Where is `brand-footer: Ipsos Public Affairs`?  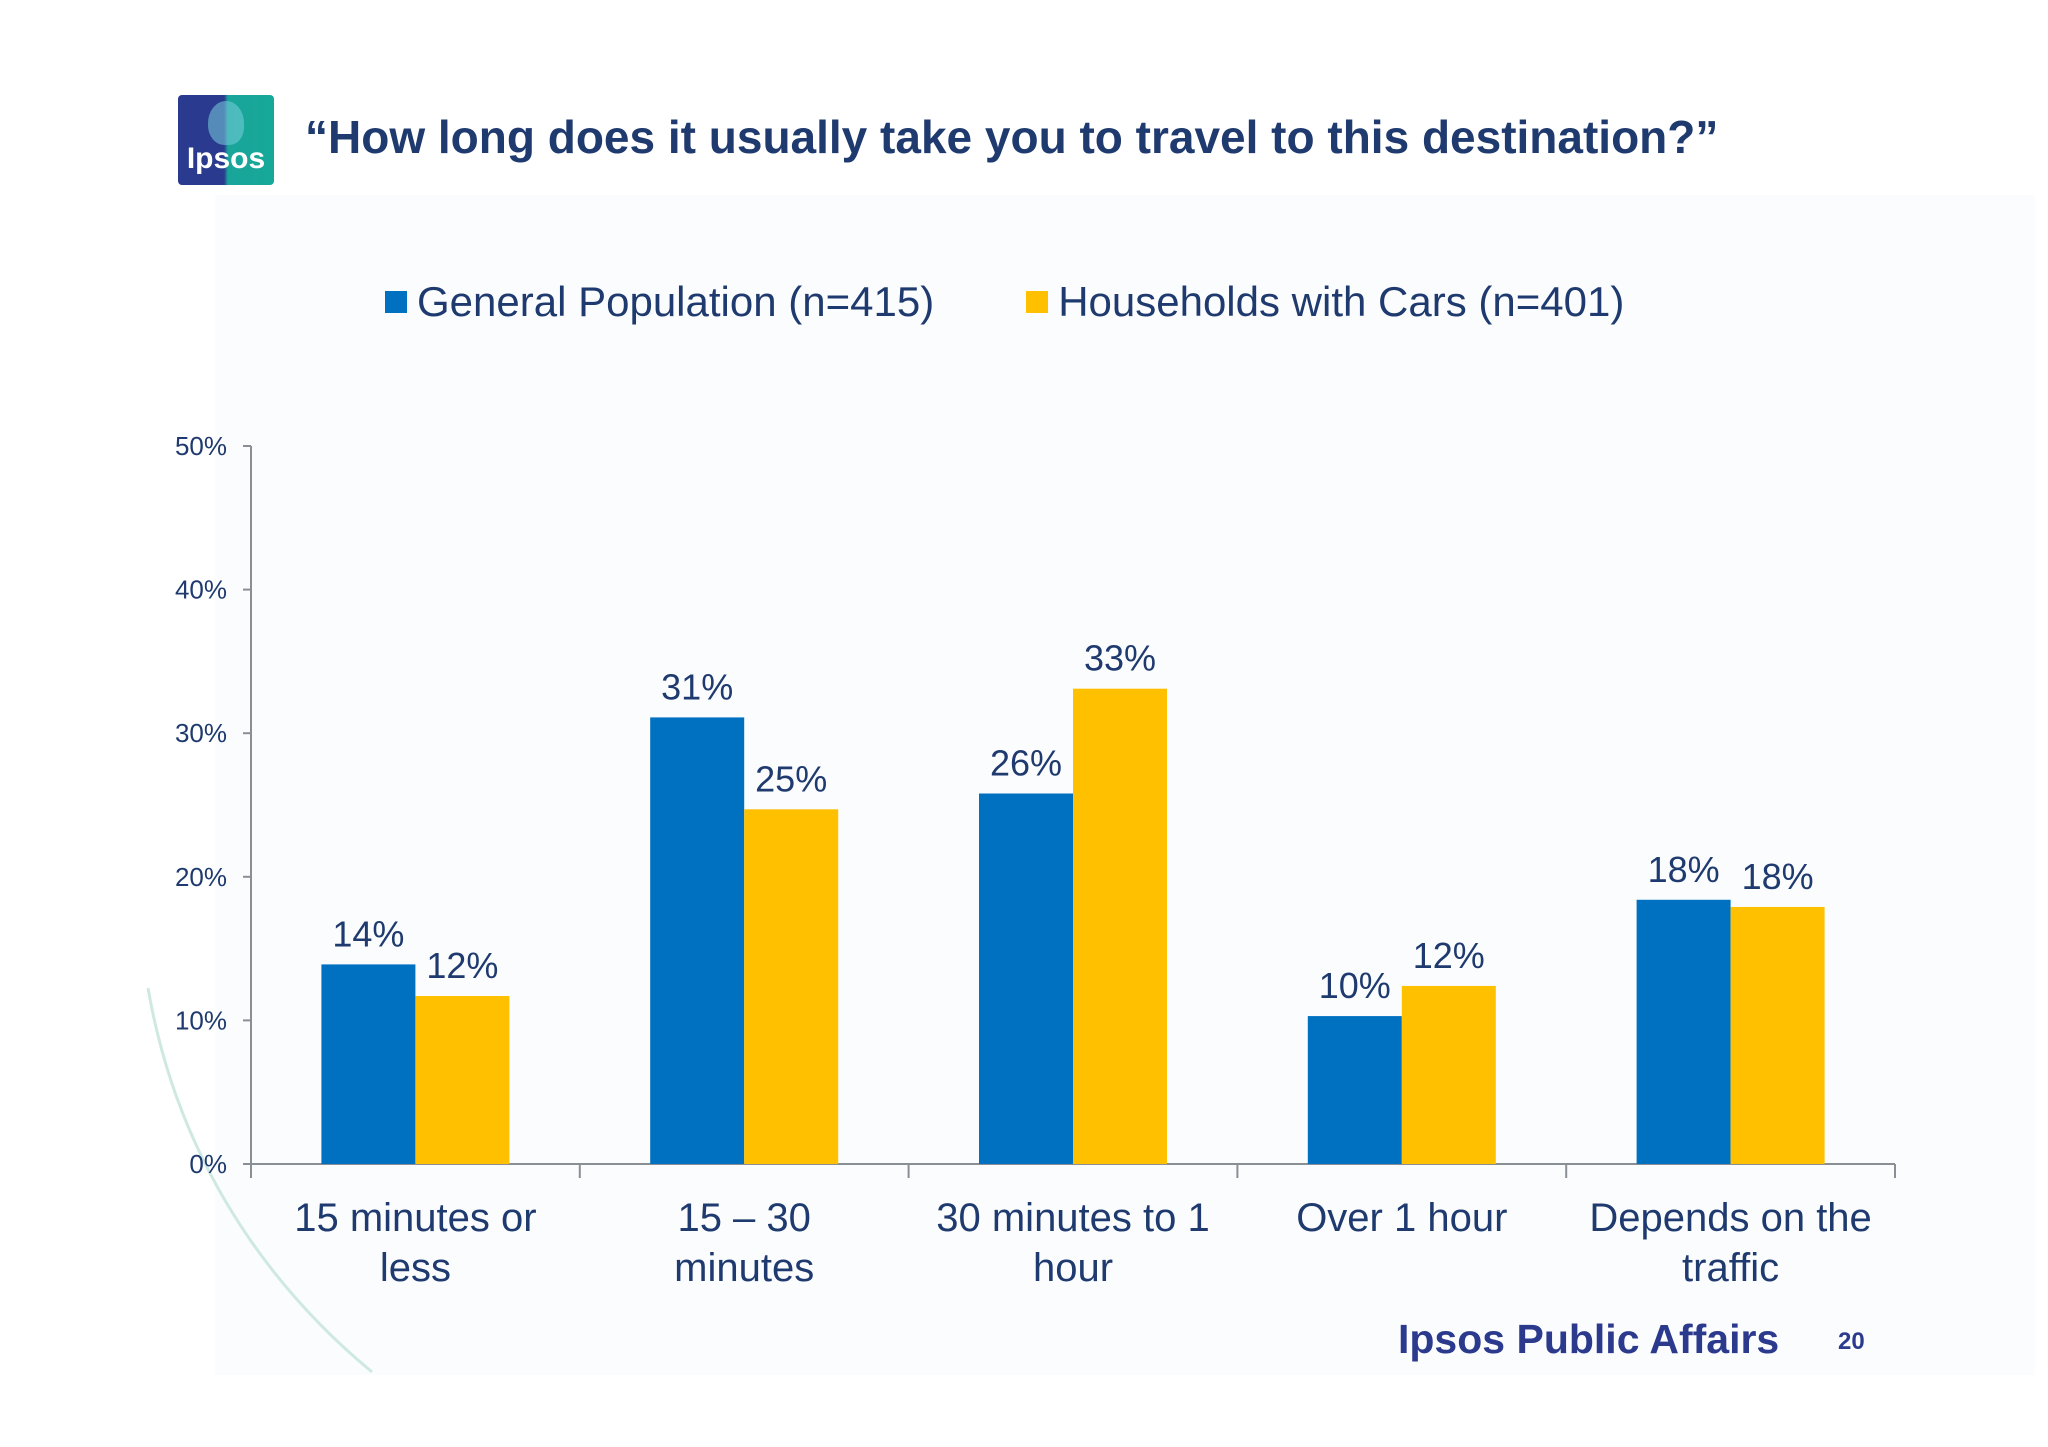
brand-footer: Ipsos Public Affairs is located at coordinates (1589, 1339).